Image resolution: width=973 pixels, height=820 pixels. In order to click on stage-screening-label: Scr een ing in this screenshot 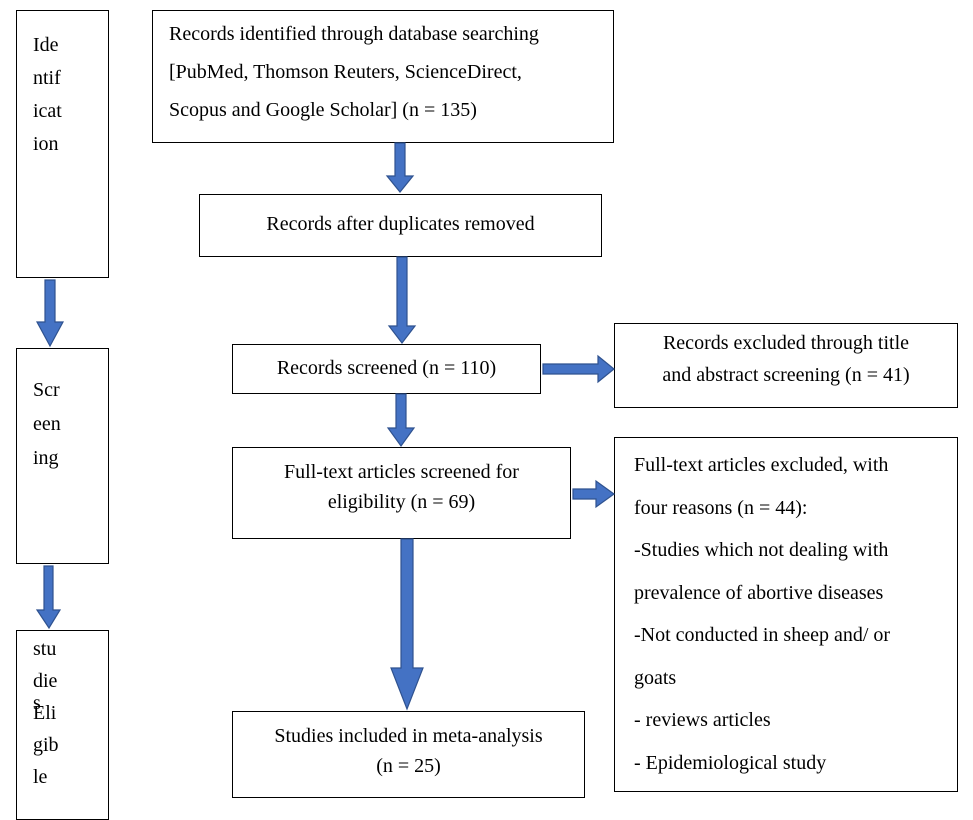, I will do `click(47, 424)`.